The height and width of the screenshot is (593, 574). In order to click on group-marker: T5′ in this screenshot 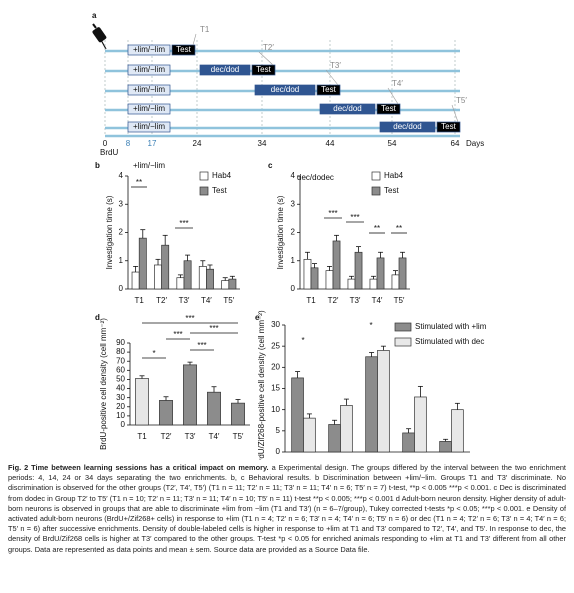, I will do `click(461, 100)`.